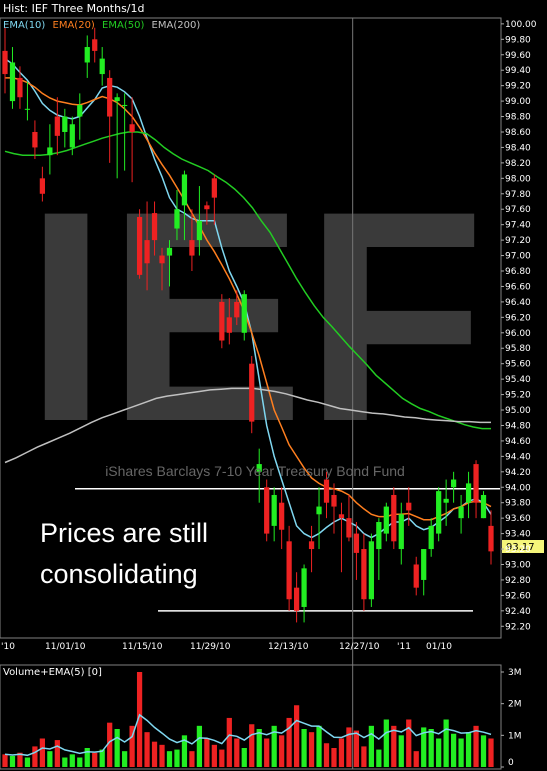  What do you see at coordinates (518, 519) in the screenshot?
I see `y-tick-label: 93.60` at bounding box center [518, 519].